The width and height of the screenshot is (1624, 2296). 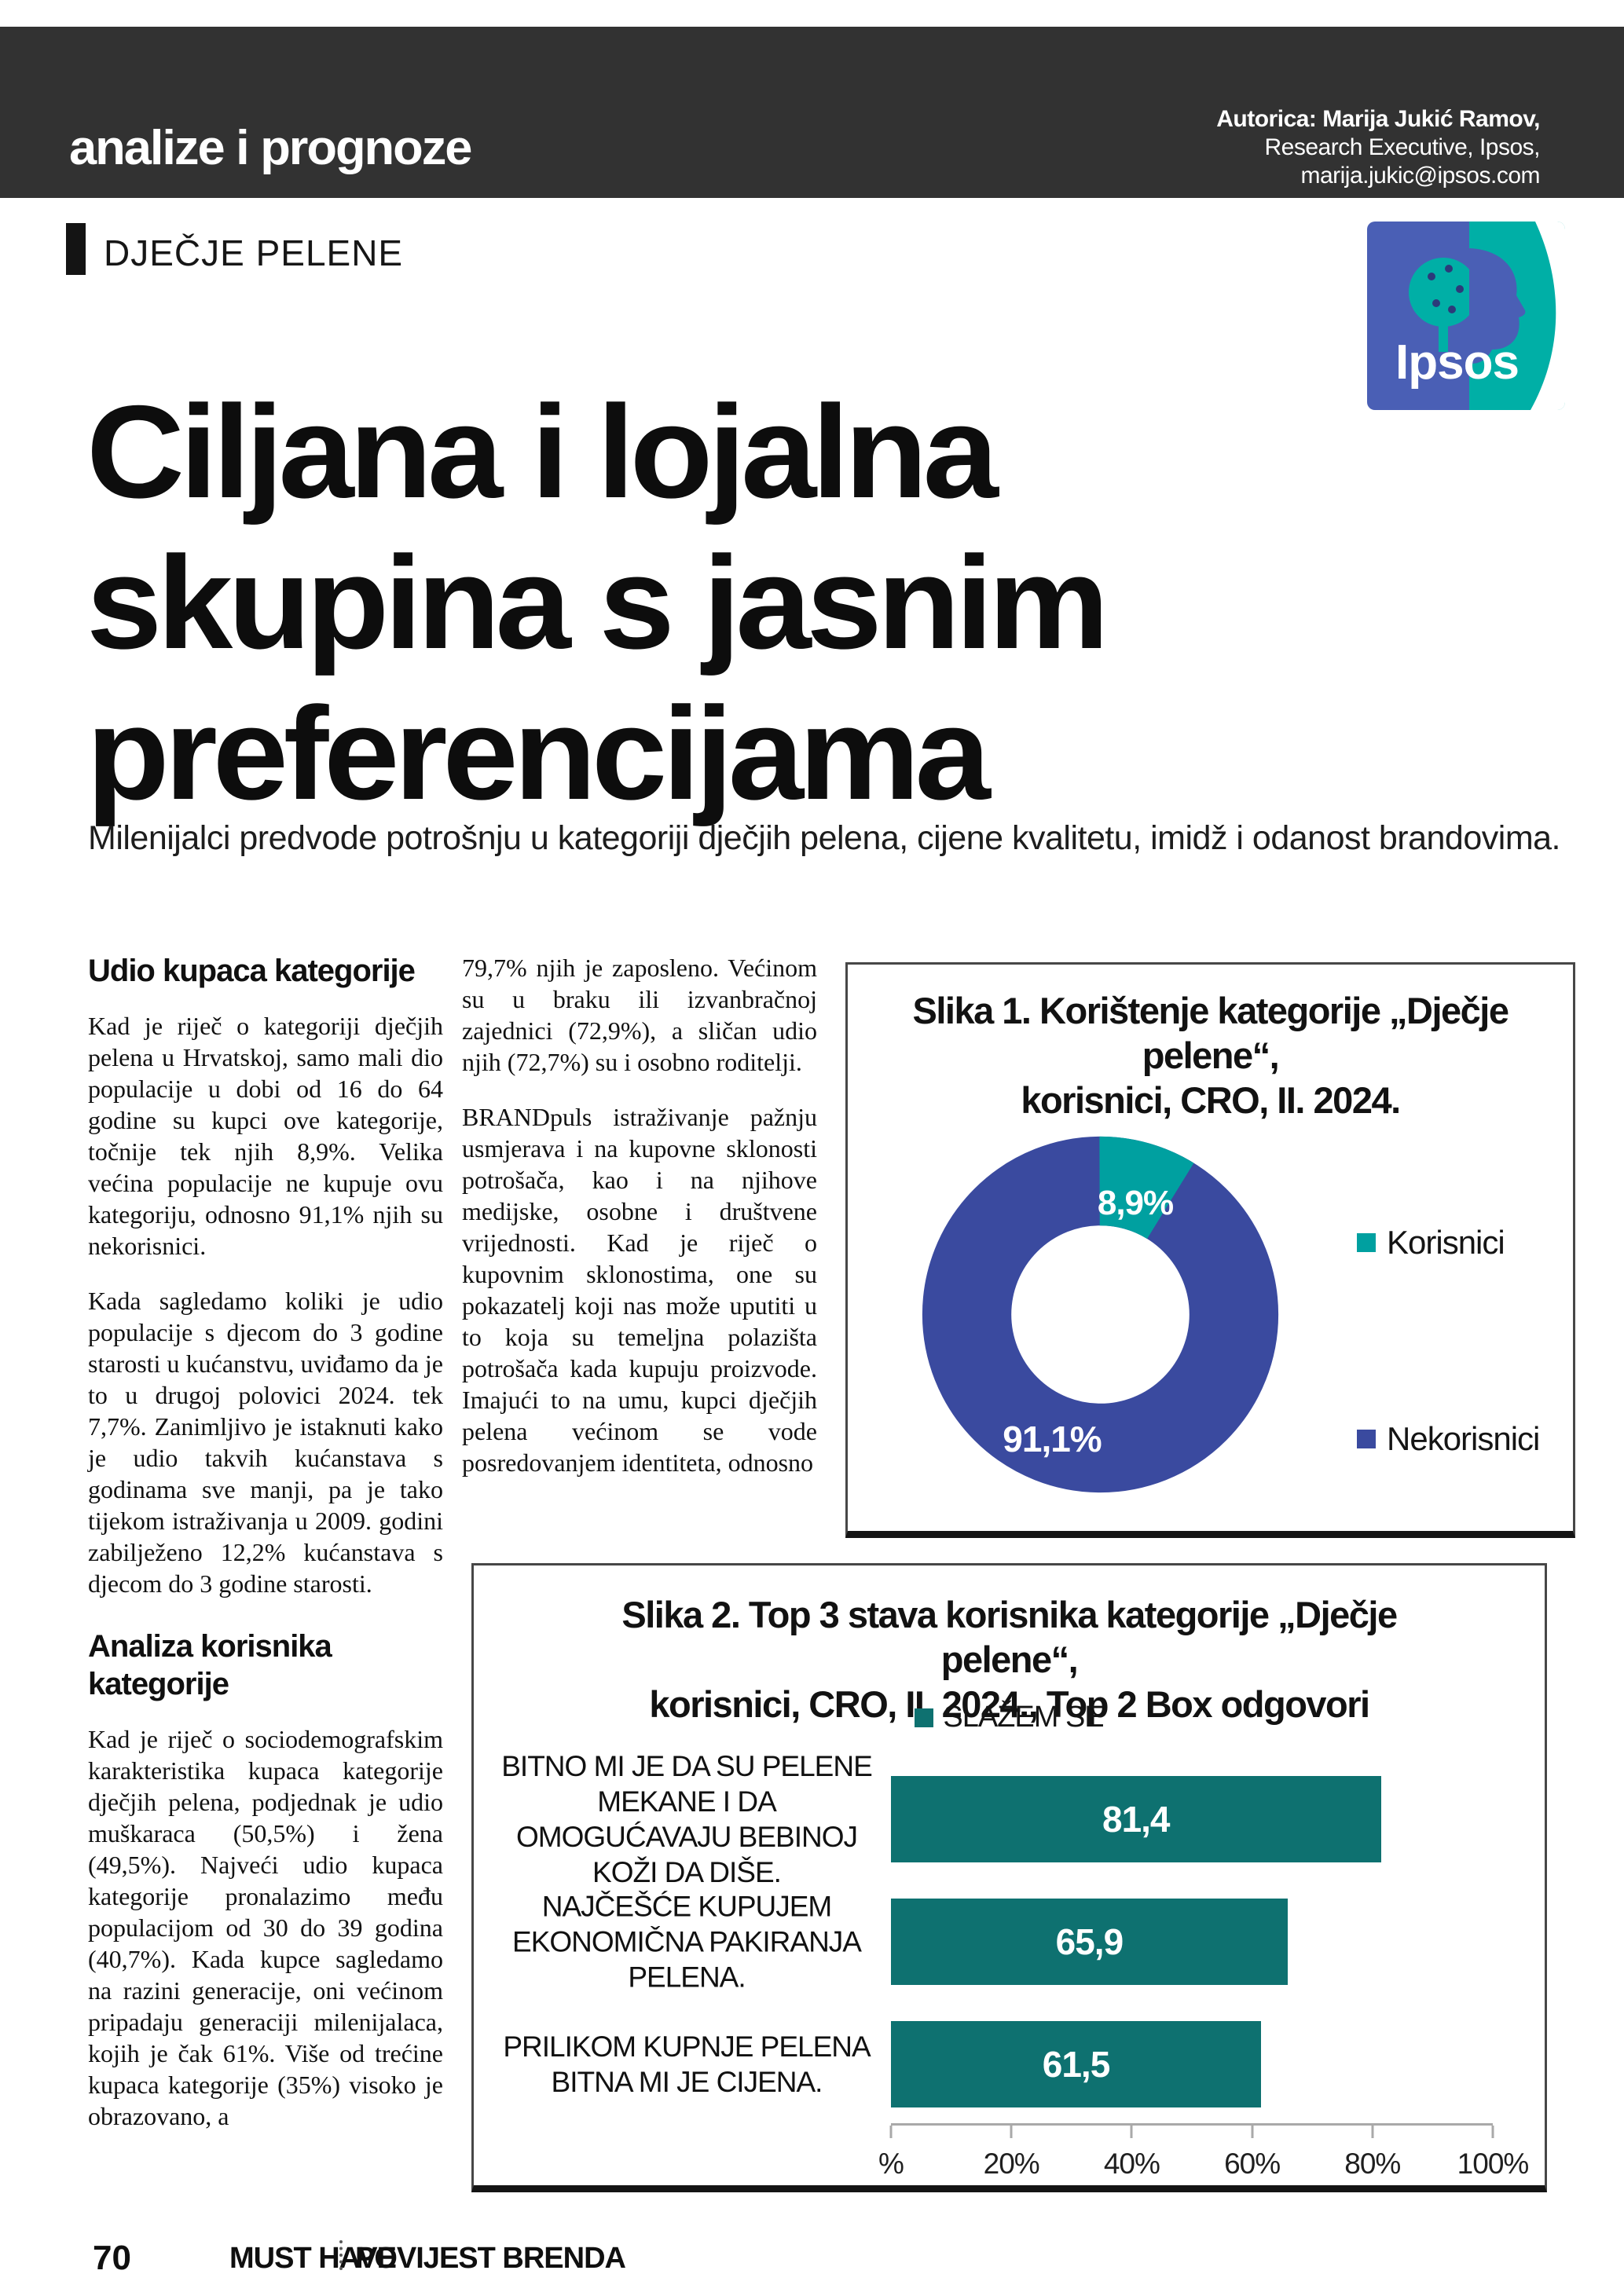 I want to click on legend-label: Nekorisnici, so click(x=1463, y=1438).